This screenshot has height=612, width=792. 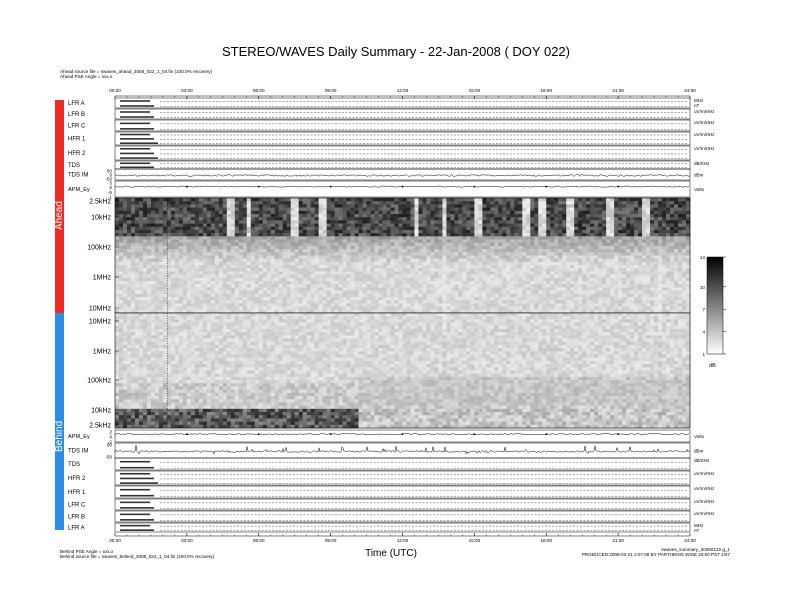 I want to click on ahead-side-label: Ahead, so click(x=59, y=215).